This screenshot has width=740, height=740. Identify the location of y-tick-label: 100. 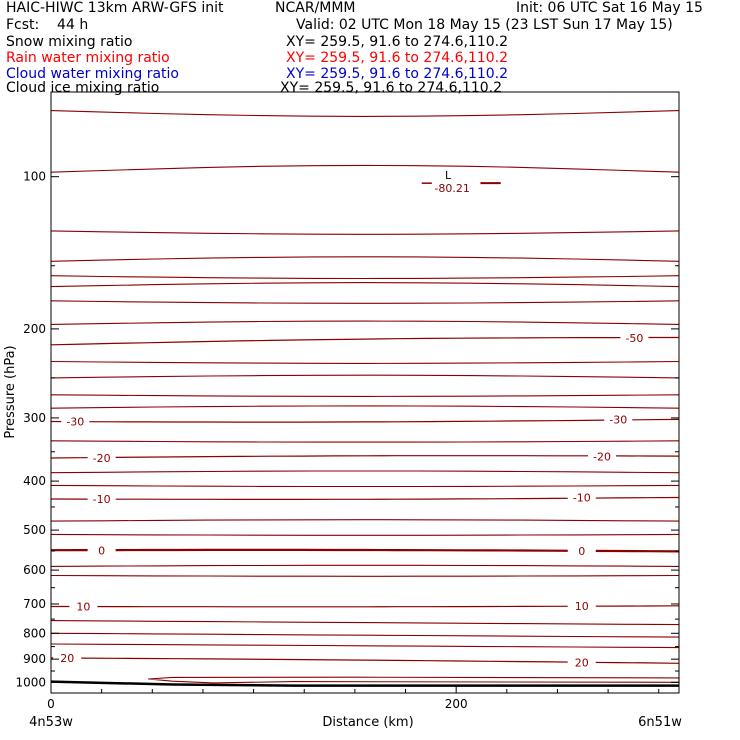
(34, 177).